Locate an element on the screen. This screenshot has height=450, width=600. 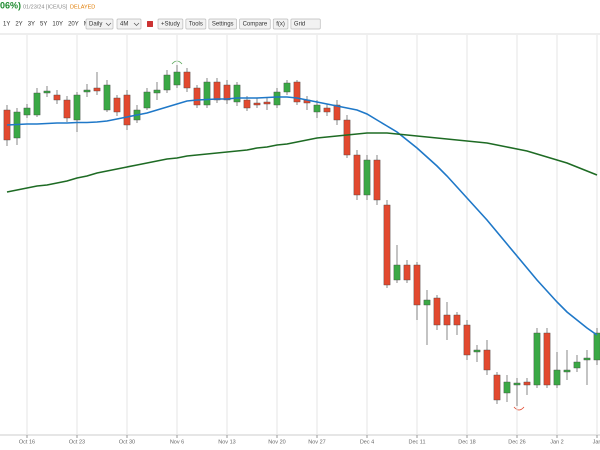
range-button: 10Y is located at coordinates (57, 25).